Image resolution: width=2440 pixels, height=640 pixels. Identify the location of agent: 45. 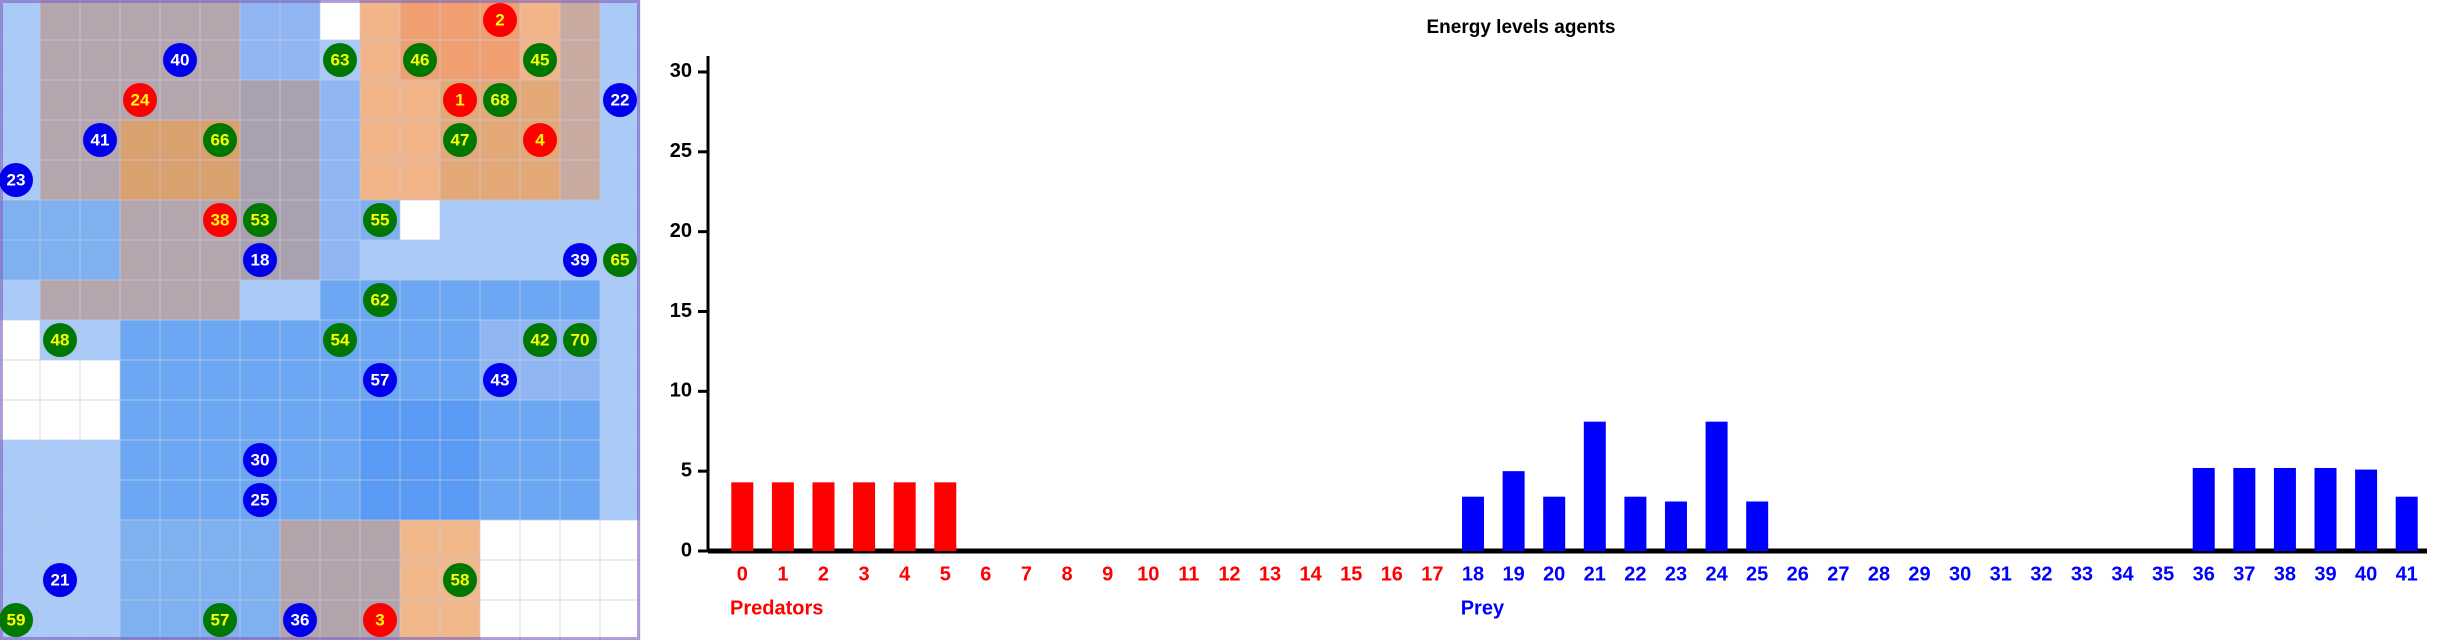
(540, 60).